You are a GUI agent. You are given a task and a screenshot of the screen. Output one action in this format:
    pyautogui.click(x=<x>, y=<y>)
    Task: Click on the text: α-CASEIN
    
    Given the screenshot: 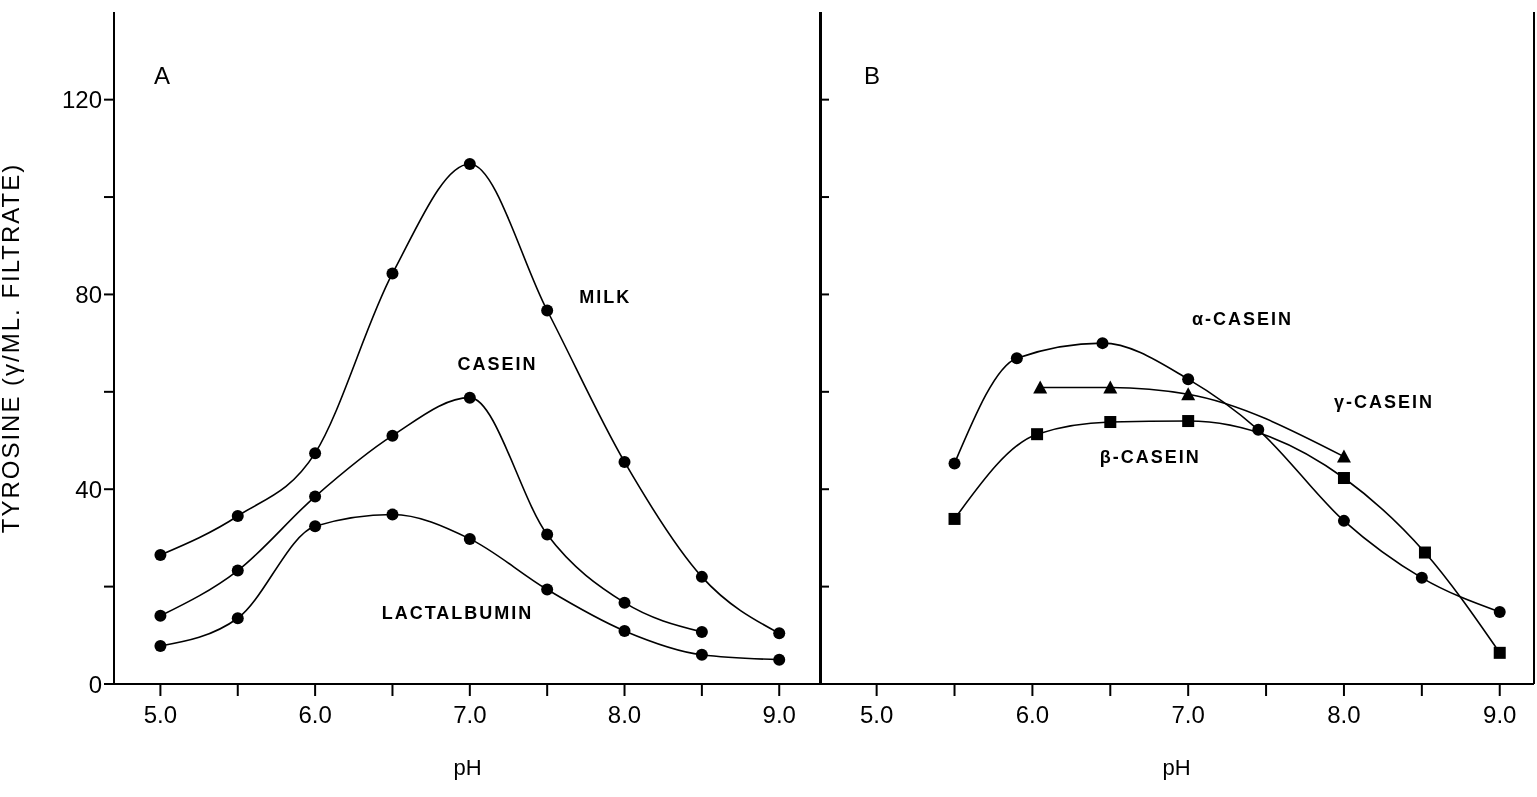 What is the action you would take?
    pyautogui.click(x=1242, y=318)
    